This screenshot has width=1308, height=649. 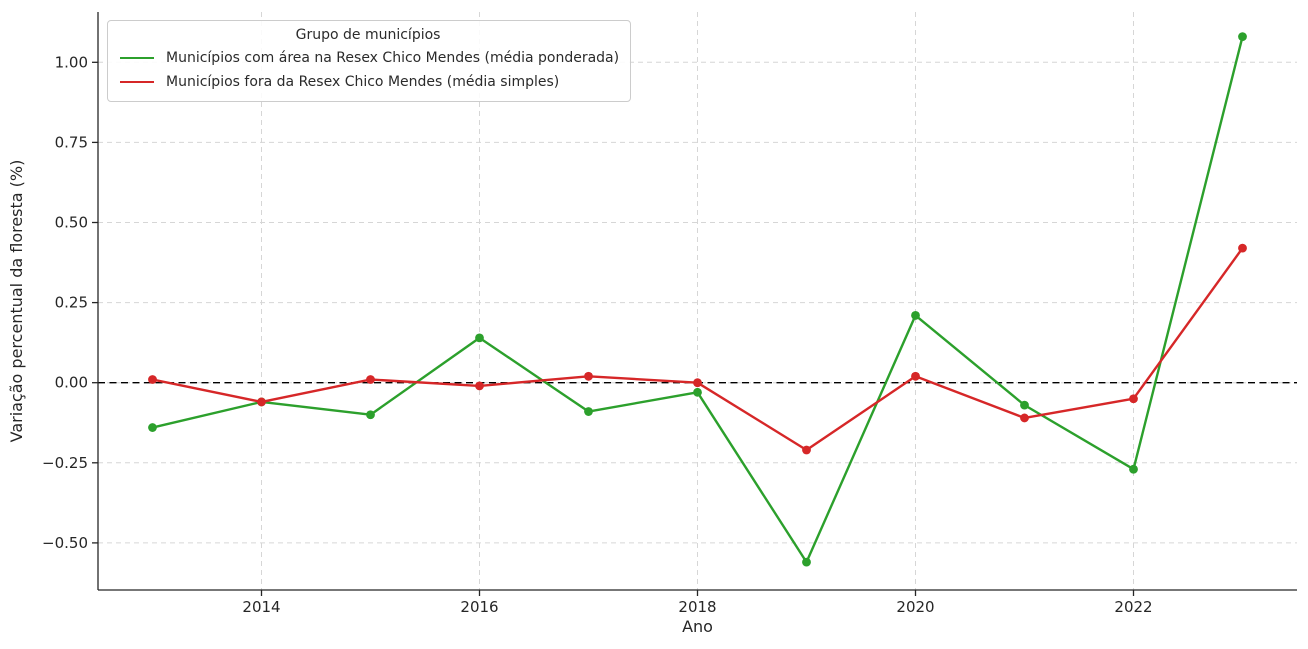 I want to click on data-point-series0-2015, so click(x=370, y=415).